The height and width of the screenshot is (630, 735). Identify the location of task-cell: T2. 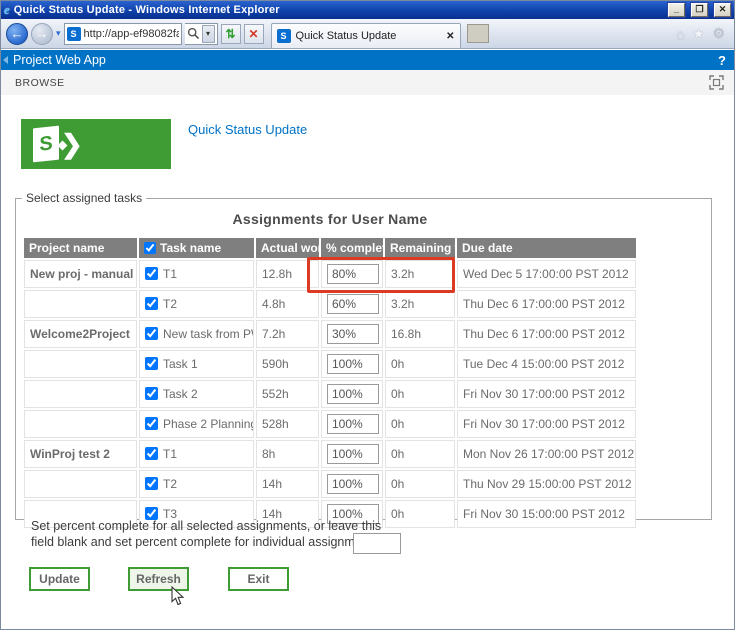
(196, 484).